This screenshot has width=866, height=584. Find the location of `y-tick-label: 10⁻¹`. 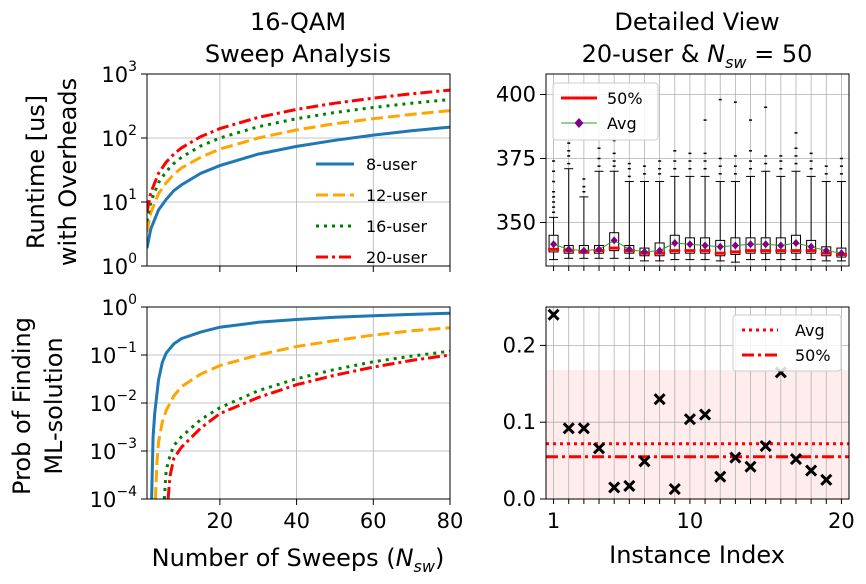

y-tick-label: 10⁻¹ is located at coordinates (113, 354).